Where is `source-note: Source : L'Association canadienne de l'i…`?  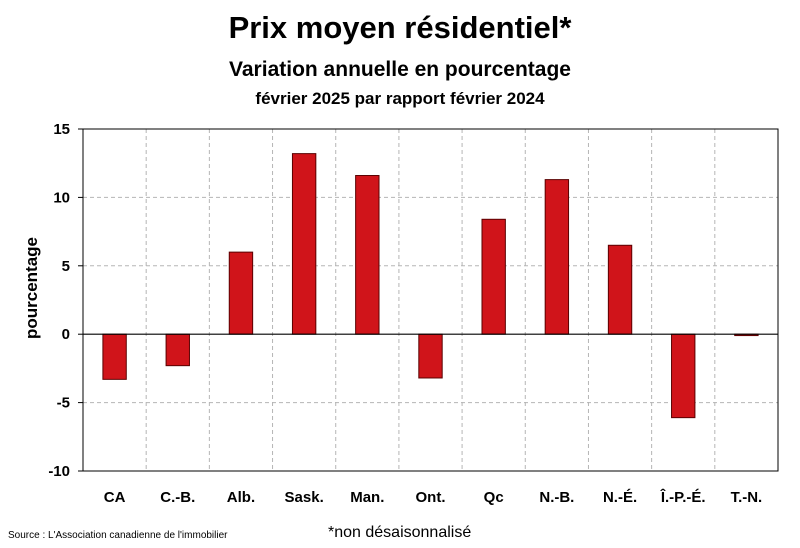
source-note: Source : L'Association canadienne de l'i… is located at coordinates (118, 535).